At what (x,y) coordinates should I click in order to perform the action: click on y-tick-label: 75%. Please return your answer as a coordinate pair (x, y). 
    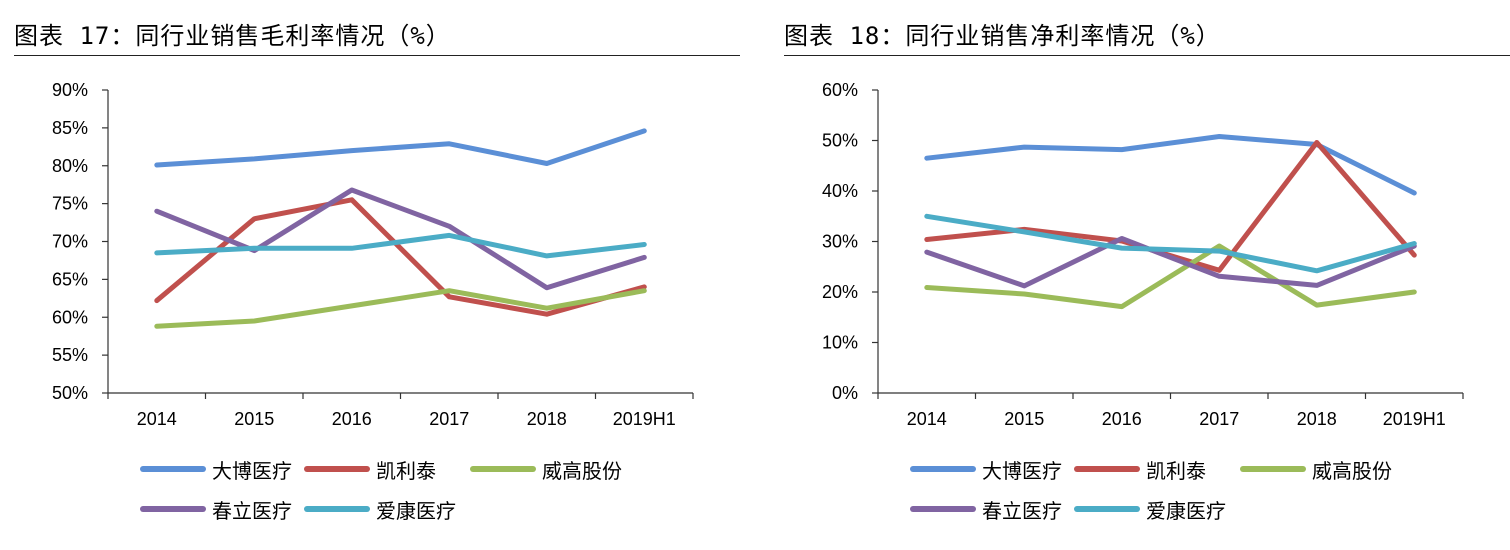
    Looking at the image, I should click on (70, 204).